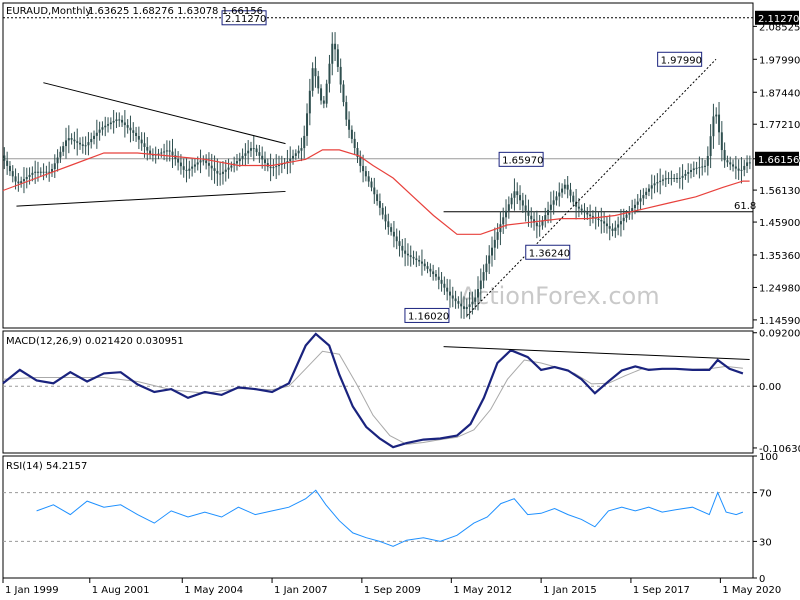 This screenshot has height=600, width=800. Describe the element at coordinates (591, 187) in the screenshot. I see `rally-trendline` at that location.